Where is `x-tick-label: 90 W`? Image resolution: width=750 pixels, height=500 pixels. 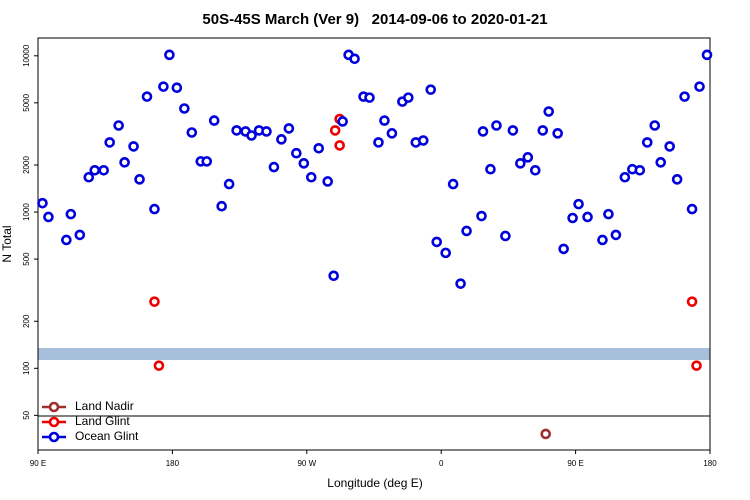
x-tick-label: 90 W is located at coordinates (306, 463).